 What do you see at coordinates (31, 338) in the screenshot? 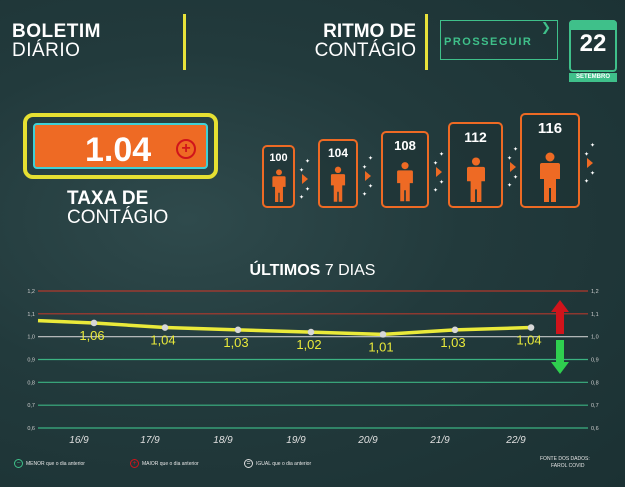
I see `y-tick-label: 1,0` at bounding box center [31, 338].